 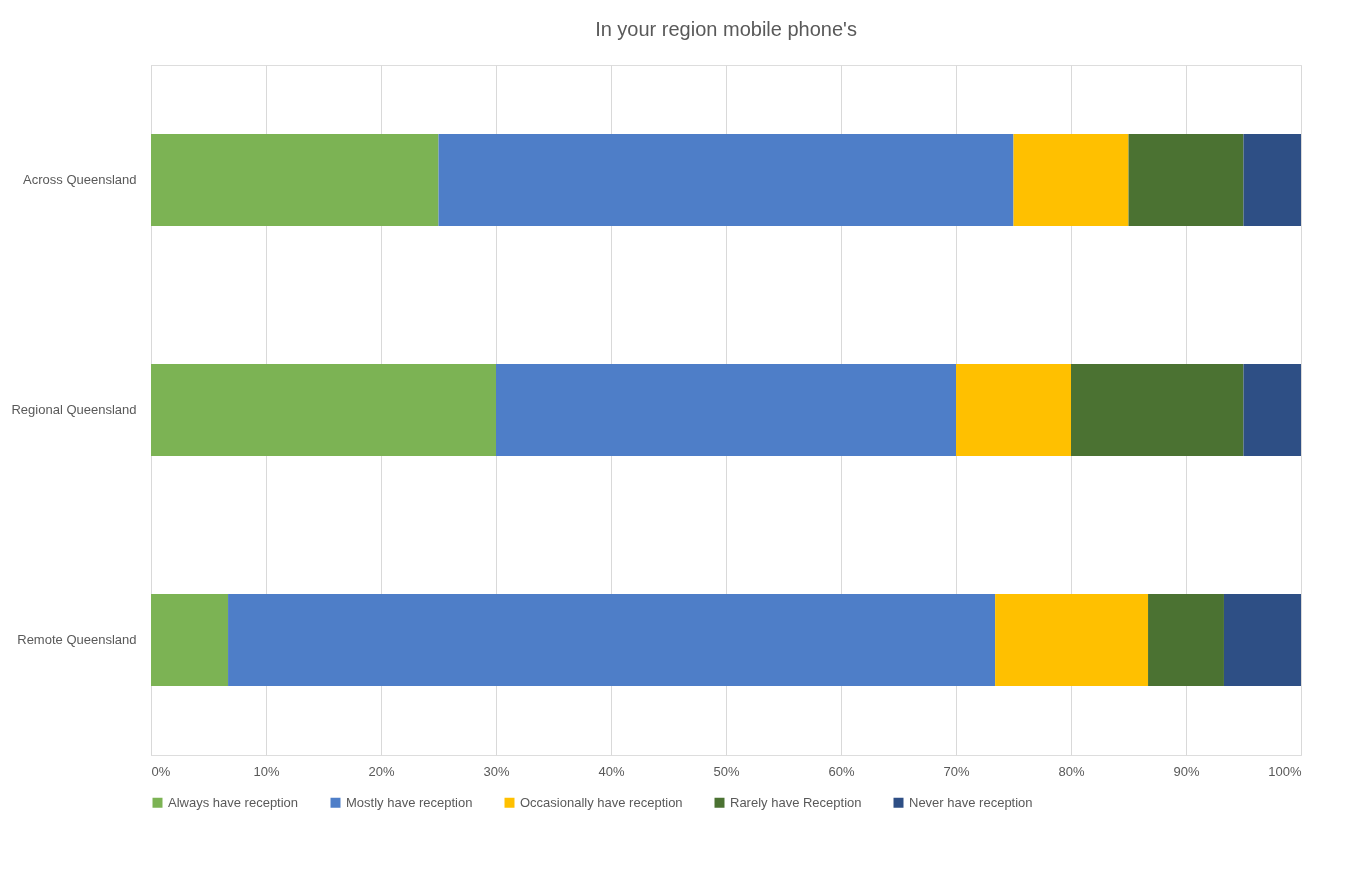 I want to click on legend-label: Mostly have reception, so click(x=409, y=802).